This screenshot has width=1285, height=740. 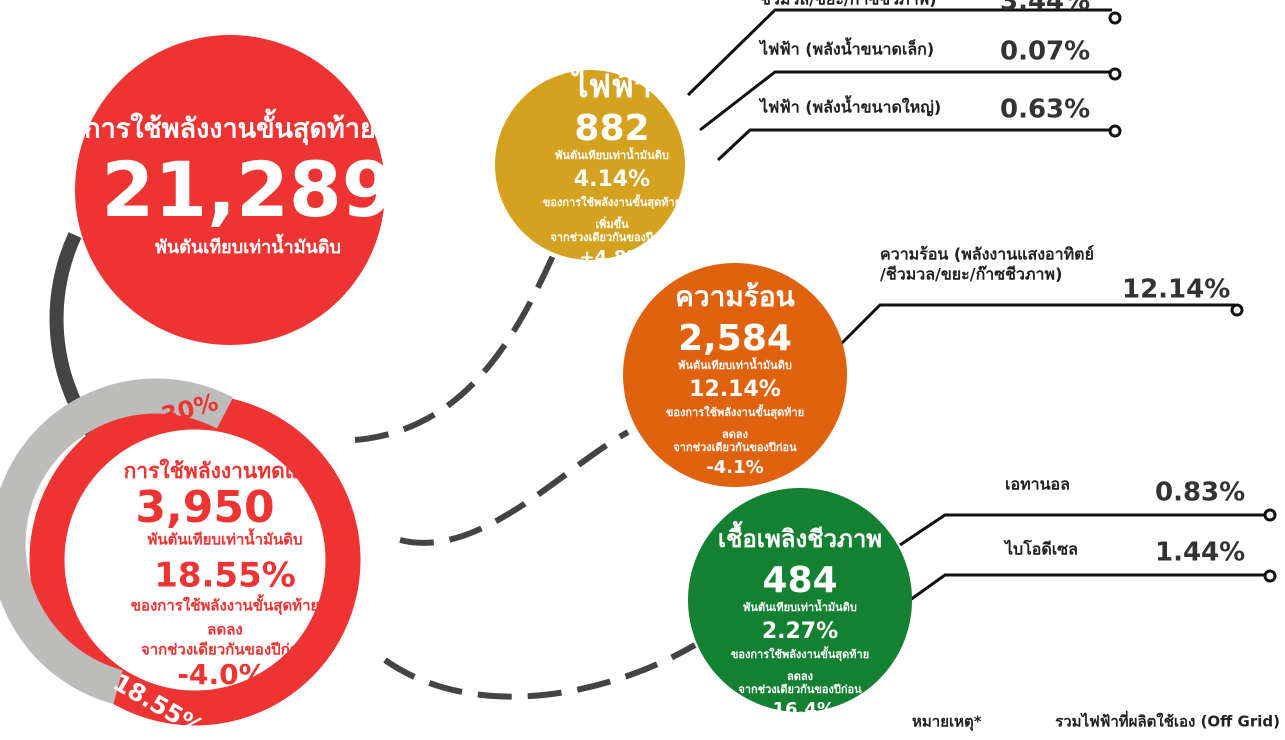 I want to click on heat-share-label: ของการใช้พลังงานขั้นสุดท้าย, so click(x=735, y=412).